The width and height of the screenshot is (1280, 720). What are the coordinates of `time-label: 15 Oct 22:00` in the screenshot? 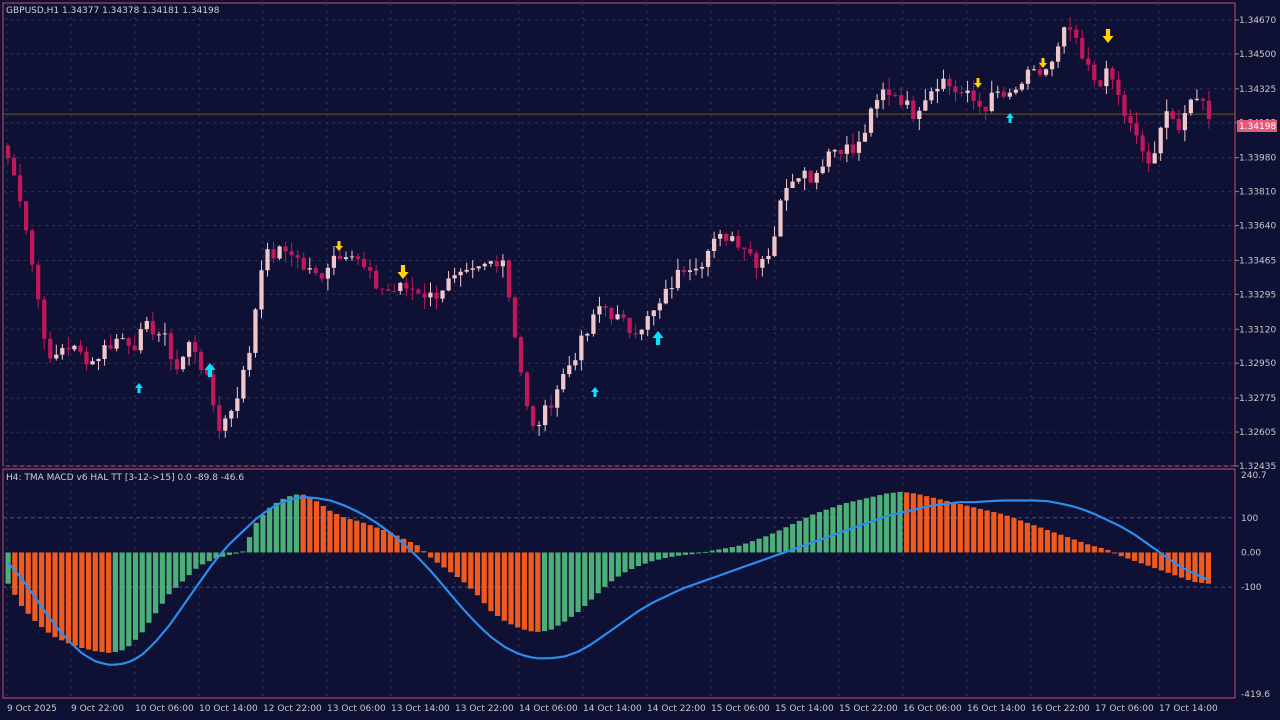 It's located at (868, 709).